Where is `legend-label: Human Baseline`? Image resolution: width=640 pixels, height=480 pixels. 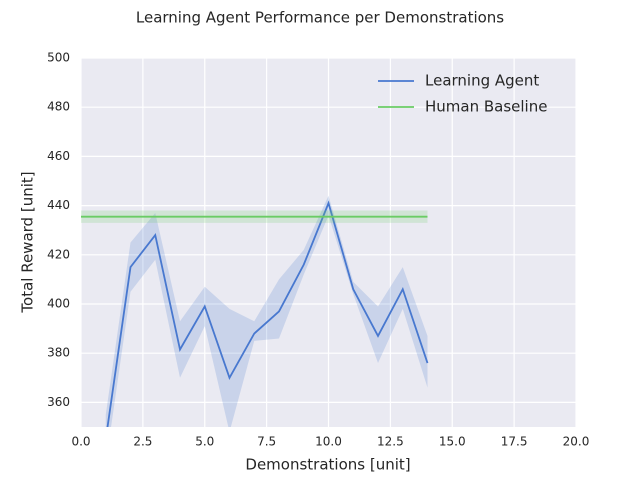 legend-label: Human Baseline is located at coordinates (486, 107).